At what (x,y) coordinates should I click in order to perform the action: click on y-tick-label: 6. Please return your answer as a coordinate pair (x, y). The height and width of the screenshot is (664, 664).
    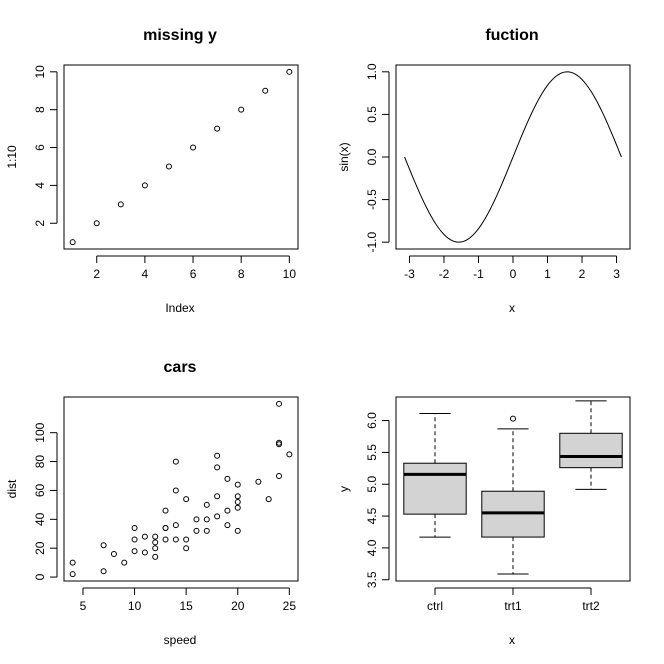
    Looking at the image, I should click on (40, 147).